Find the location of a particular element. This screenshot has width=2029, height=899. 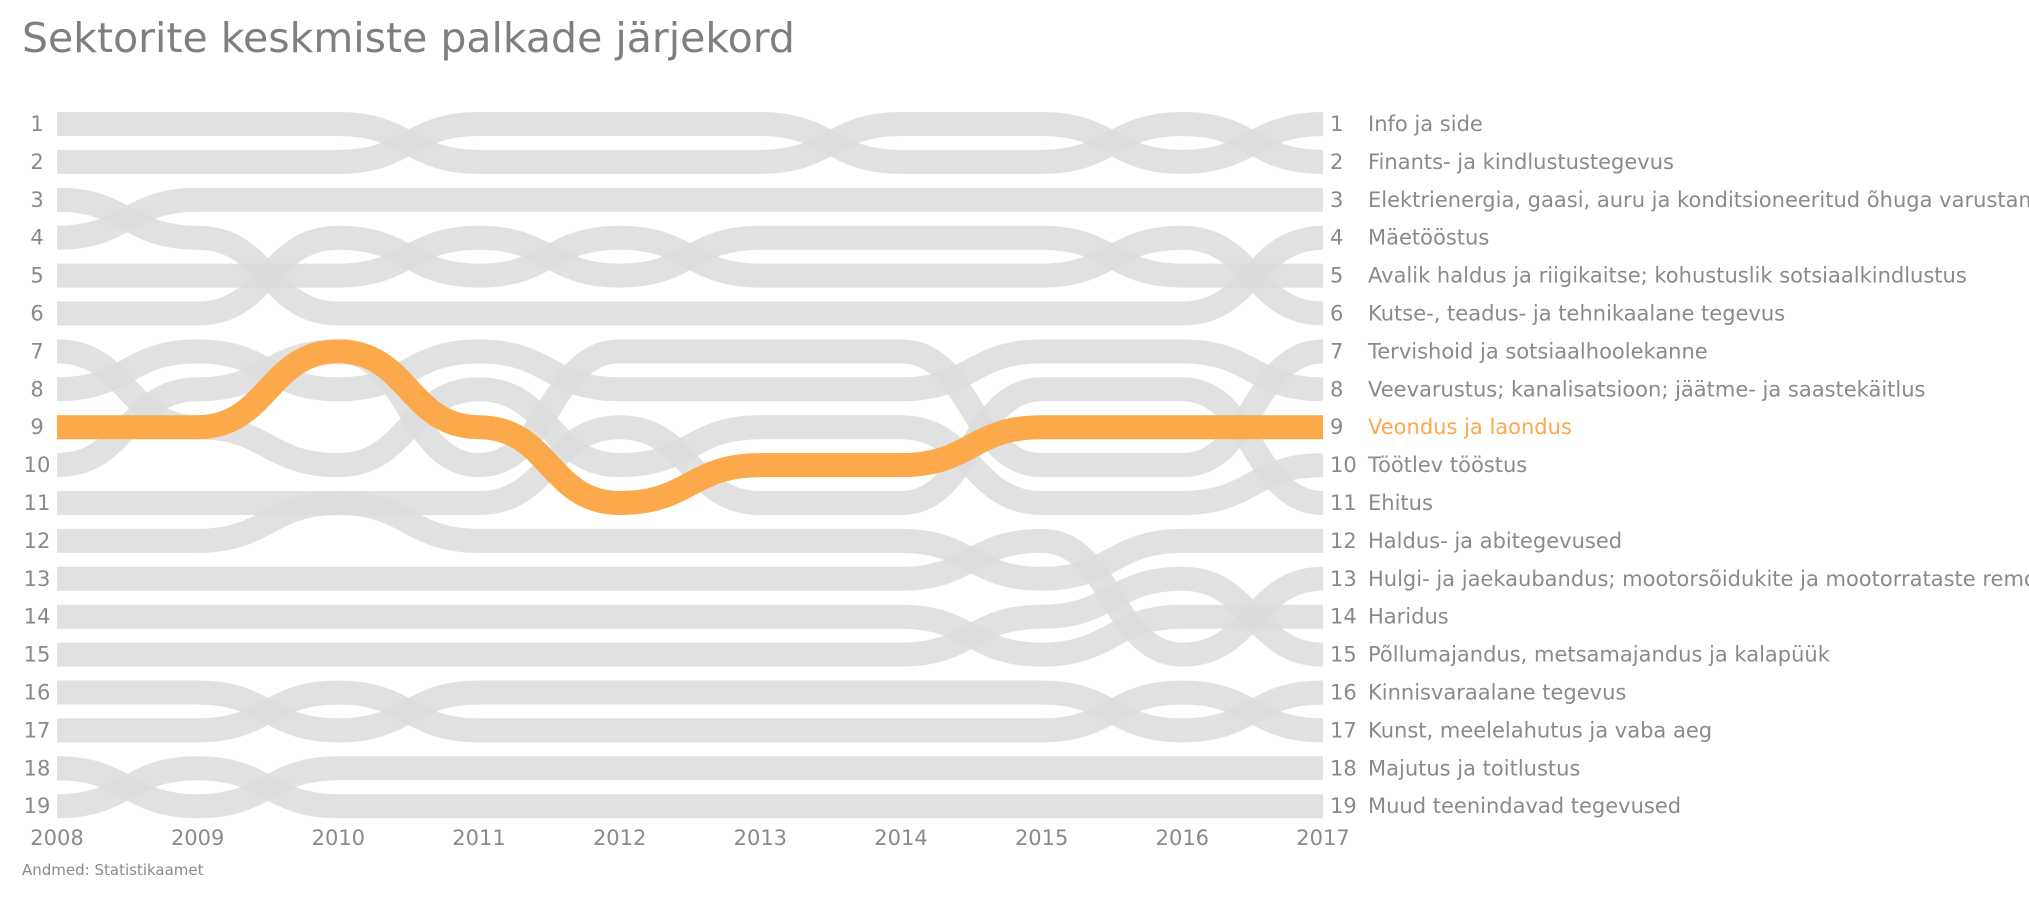

rank-tick-right: 14 is located at coordinates (1343, 617).